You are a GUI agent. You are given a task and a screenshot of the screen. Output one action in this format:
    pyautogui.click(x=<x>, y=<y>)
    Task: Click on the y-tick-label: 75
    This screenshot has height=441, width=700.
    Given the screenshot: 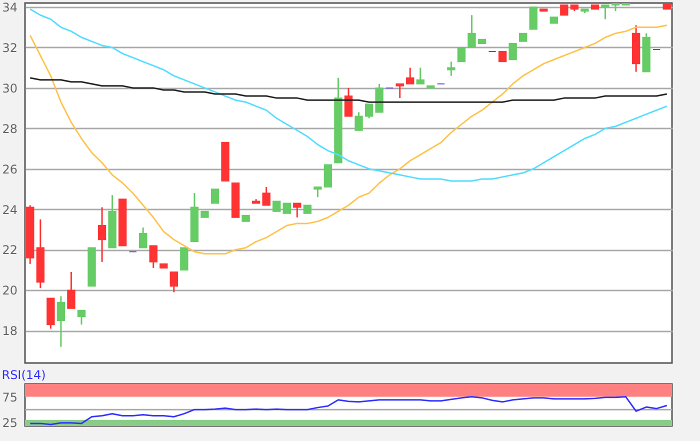 What is the action you would take?
    pyautogui.click(x=10, y=397)
    